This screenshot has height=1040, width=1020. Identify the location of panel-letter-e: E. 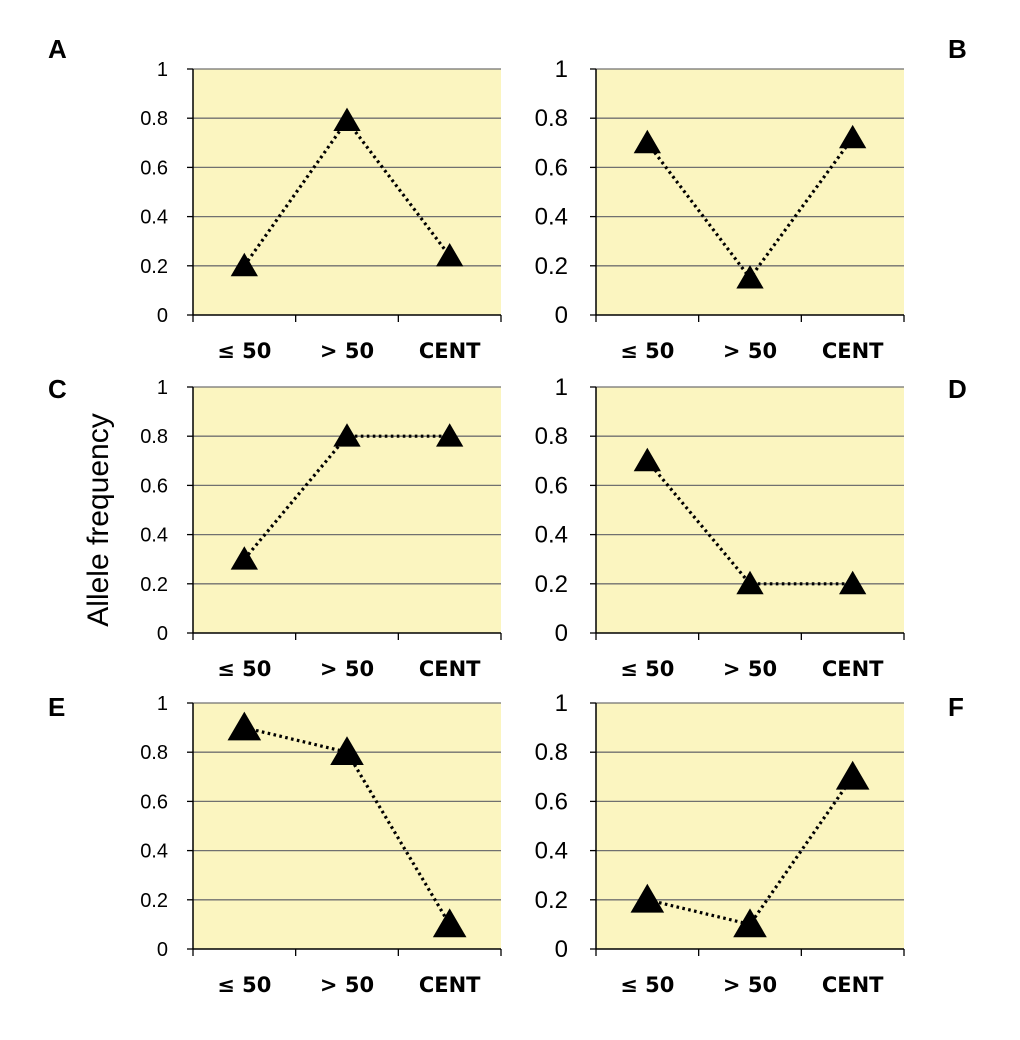
(56, 707).